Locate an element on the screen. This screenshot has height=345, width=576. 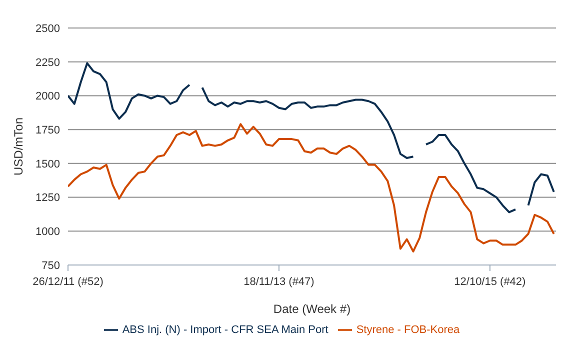
y-tick-label: 2500 is located at coordinates (48, 28).